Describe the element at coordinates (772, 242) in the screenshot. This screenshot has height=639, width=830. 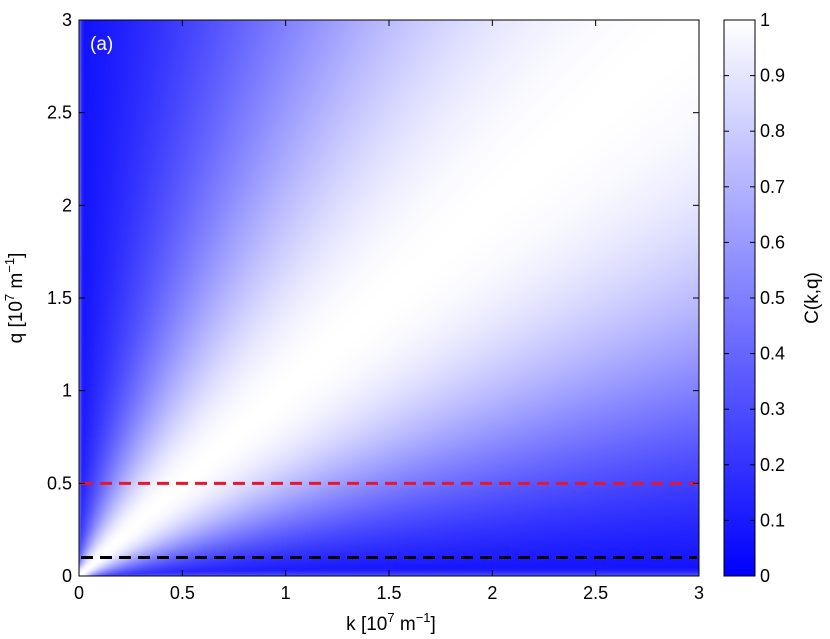
I see `colorbar-tick-label: 0.6` at that location.